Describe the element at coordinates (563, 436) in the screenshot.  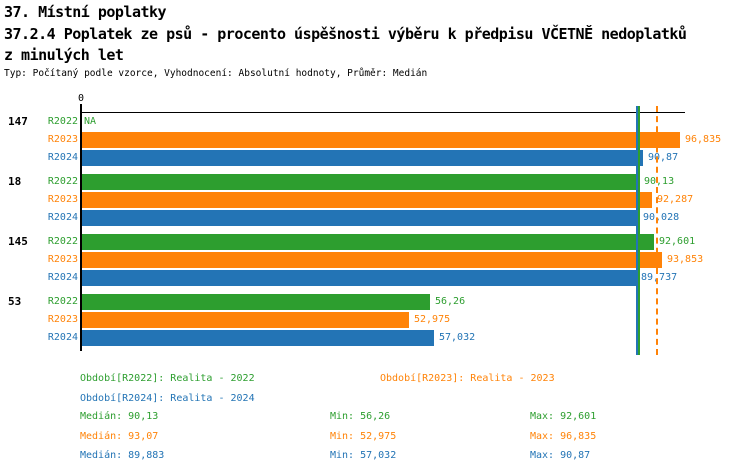
I see `max-stat-R2023: Max: 96,835` at that location.